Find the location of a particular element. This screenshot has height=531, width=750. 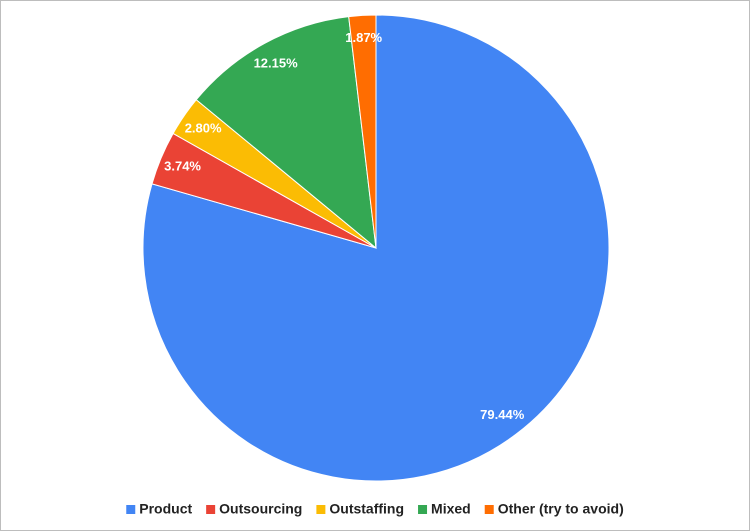

data-label: 79.44% is located at coordinates (502, 414).